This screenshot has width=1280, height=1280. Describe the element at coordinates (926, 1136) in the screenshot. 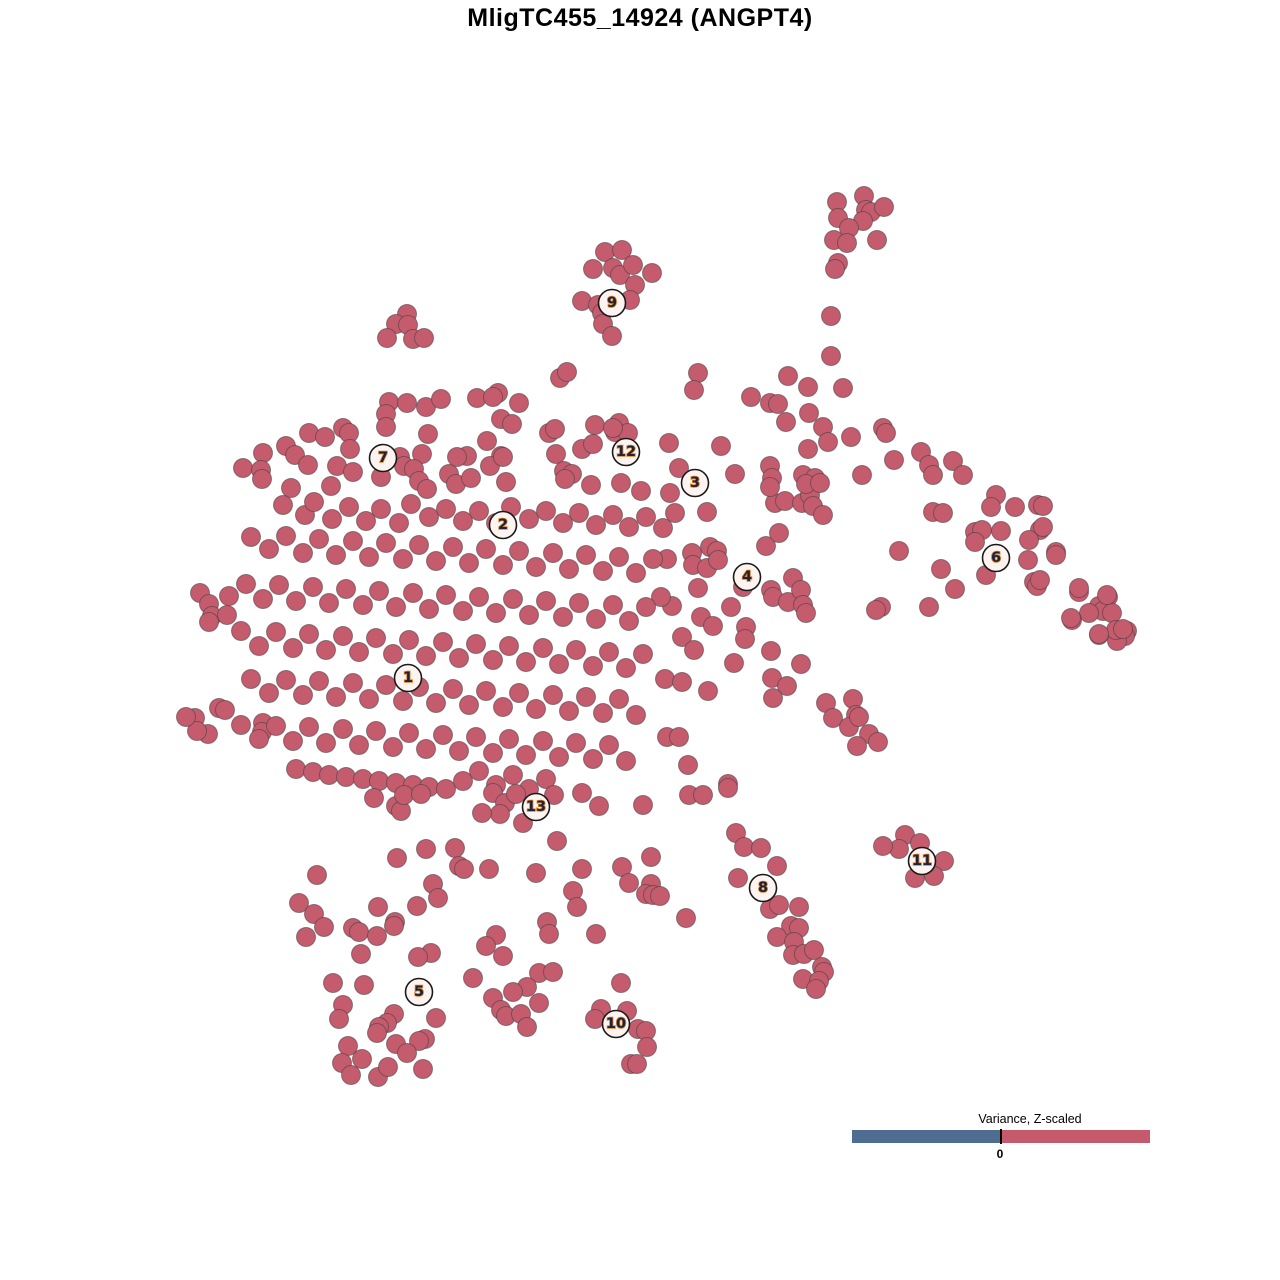

I see `legend-bar-negative` at that location.